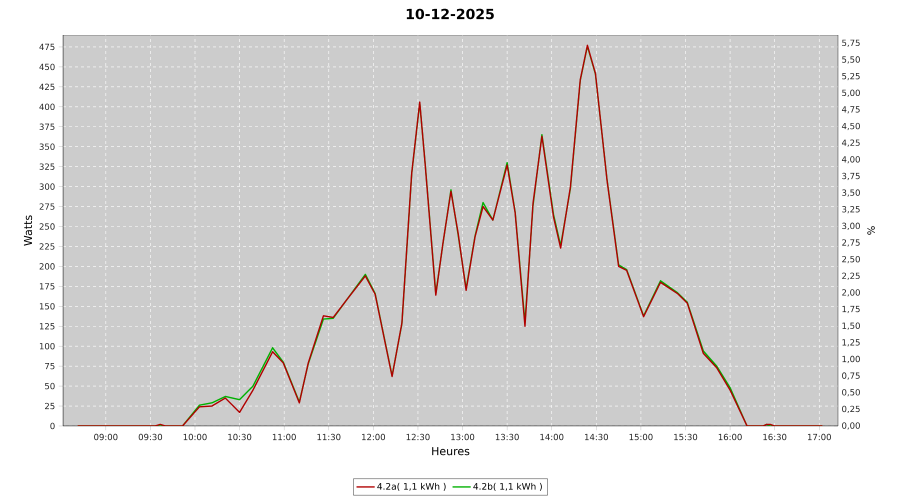  Describe the element at coordinates (851, 326) in the screenshot. I see `y2-tick-label: 1,50` at that location.